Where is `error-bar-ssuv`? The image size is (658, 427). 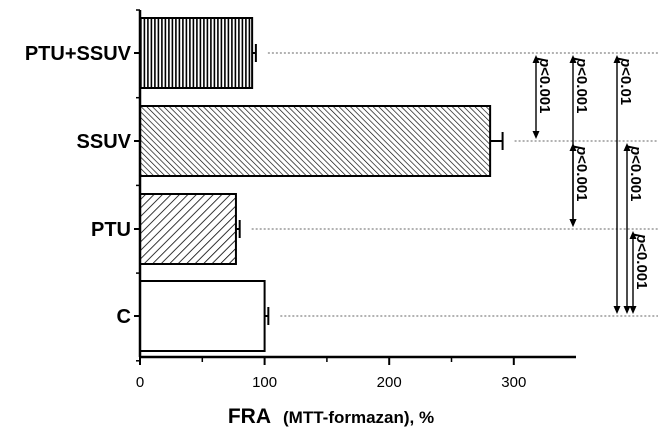
error-bar-ssuv is located at coordinates (497, 141).